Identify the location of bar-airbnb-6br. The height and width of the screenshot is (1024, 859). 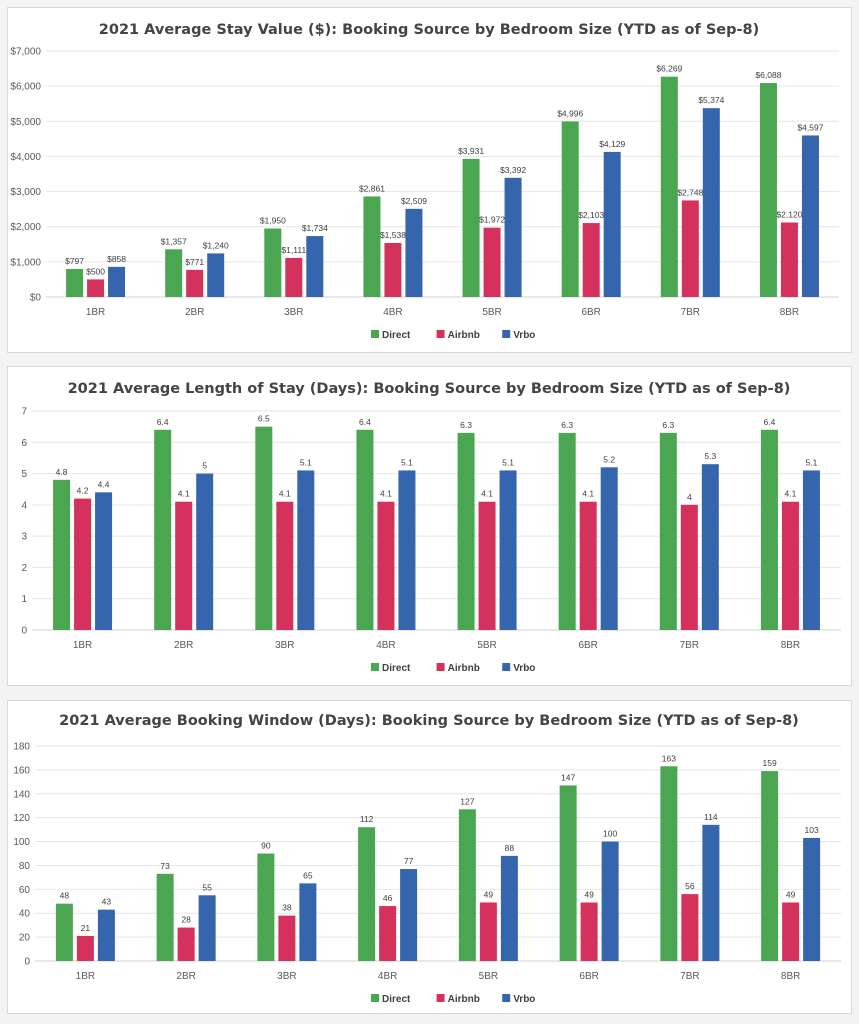
(591, 260).